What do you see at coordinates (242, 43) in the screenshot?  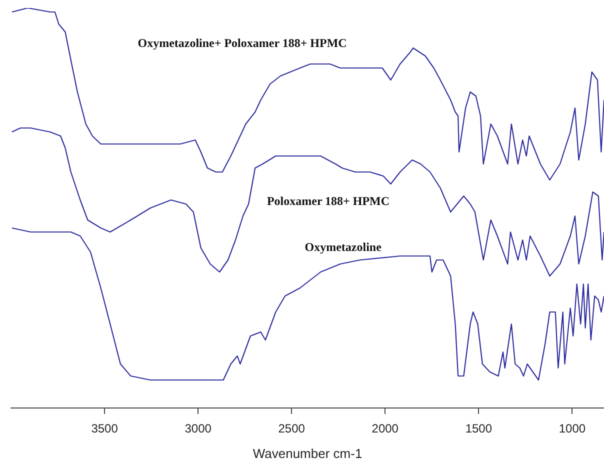 I see `series-label: Oxymetazoline+ Poloxamer 188+ HPMC` at bounding box center [242, 43].